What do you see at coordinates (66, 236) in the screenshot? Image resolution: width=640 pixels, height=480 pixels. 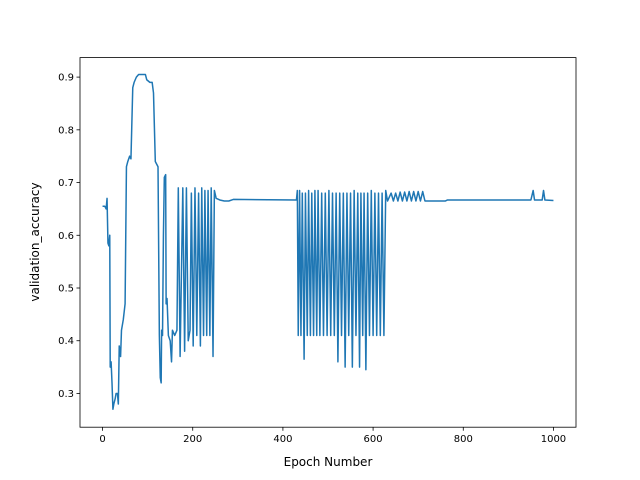 I see `y-tick-label: 0.6` at bounding box center [66, 236].